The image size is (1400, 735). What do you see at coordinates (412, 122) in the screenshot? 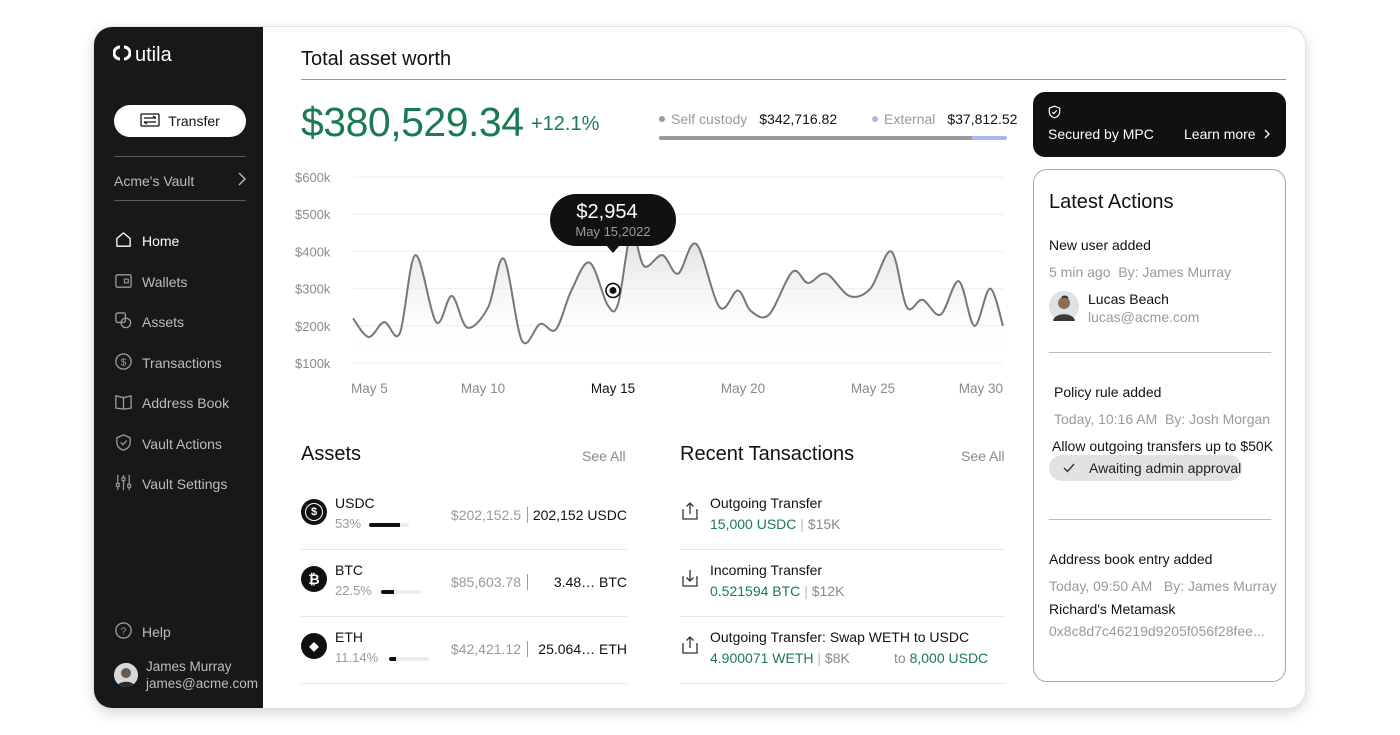
I see `total-value: $380,529.34` at bounding box center [412, 122].